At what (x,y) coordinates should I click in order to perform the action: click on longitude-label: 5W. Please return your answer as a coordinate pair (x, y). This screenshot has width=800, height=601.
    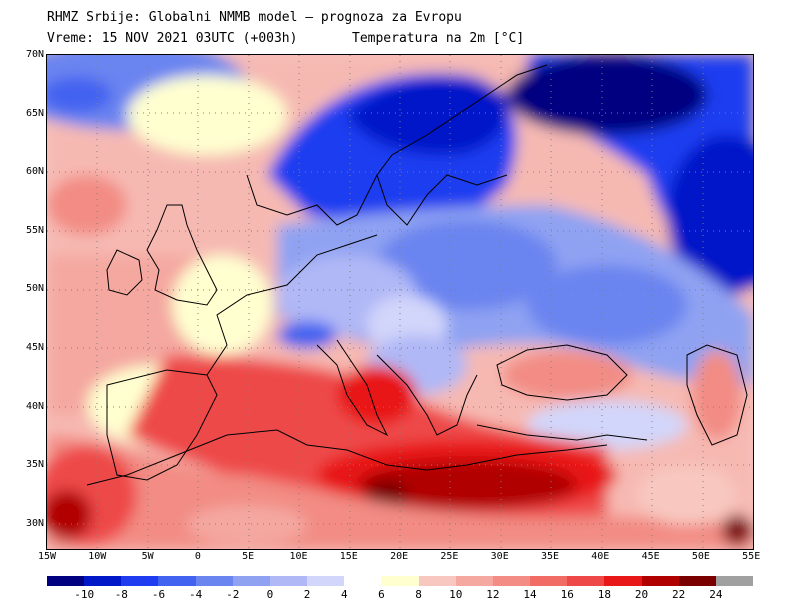
    Looking at the image, I should click on (147, 556).